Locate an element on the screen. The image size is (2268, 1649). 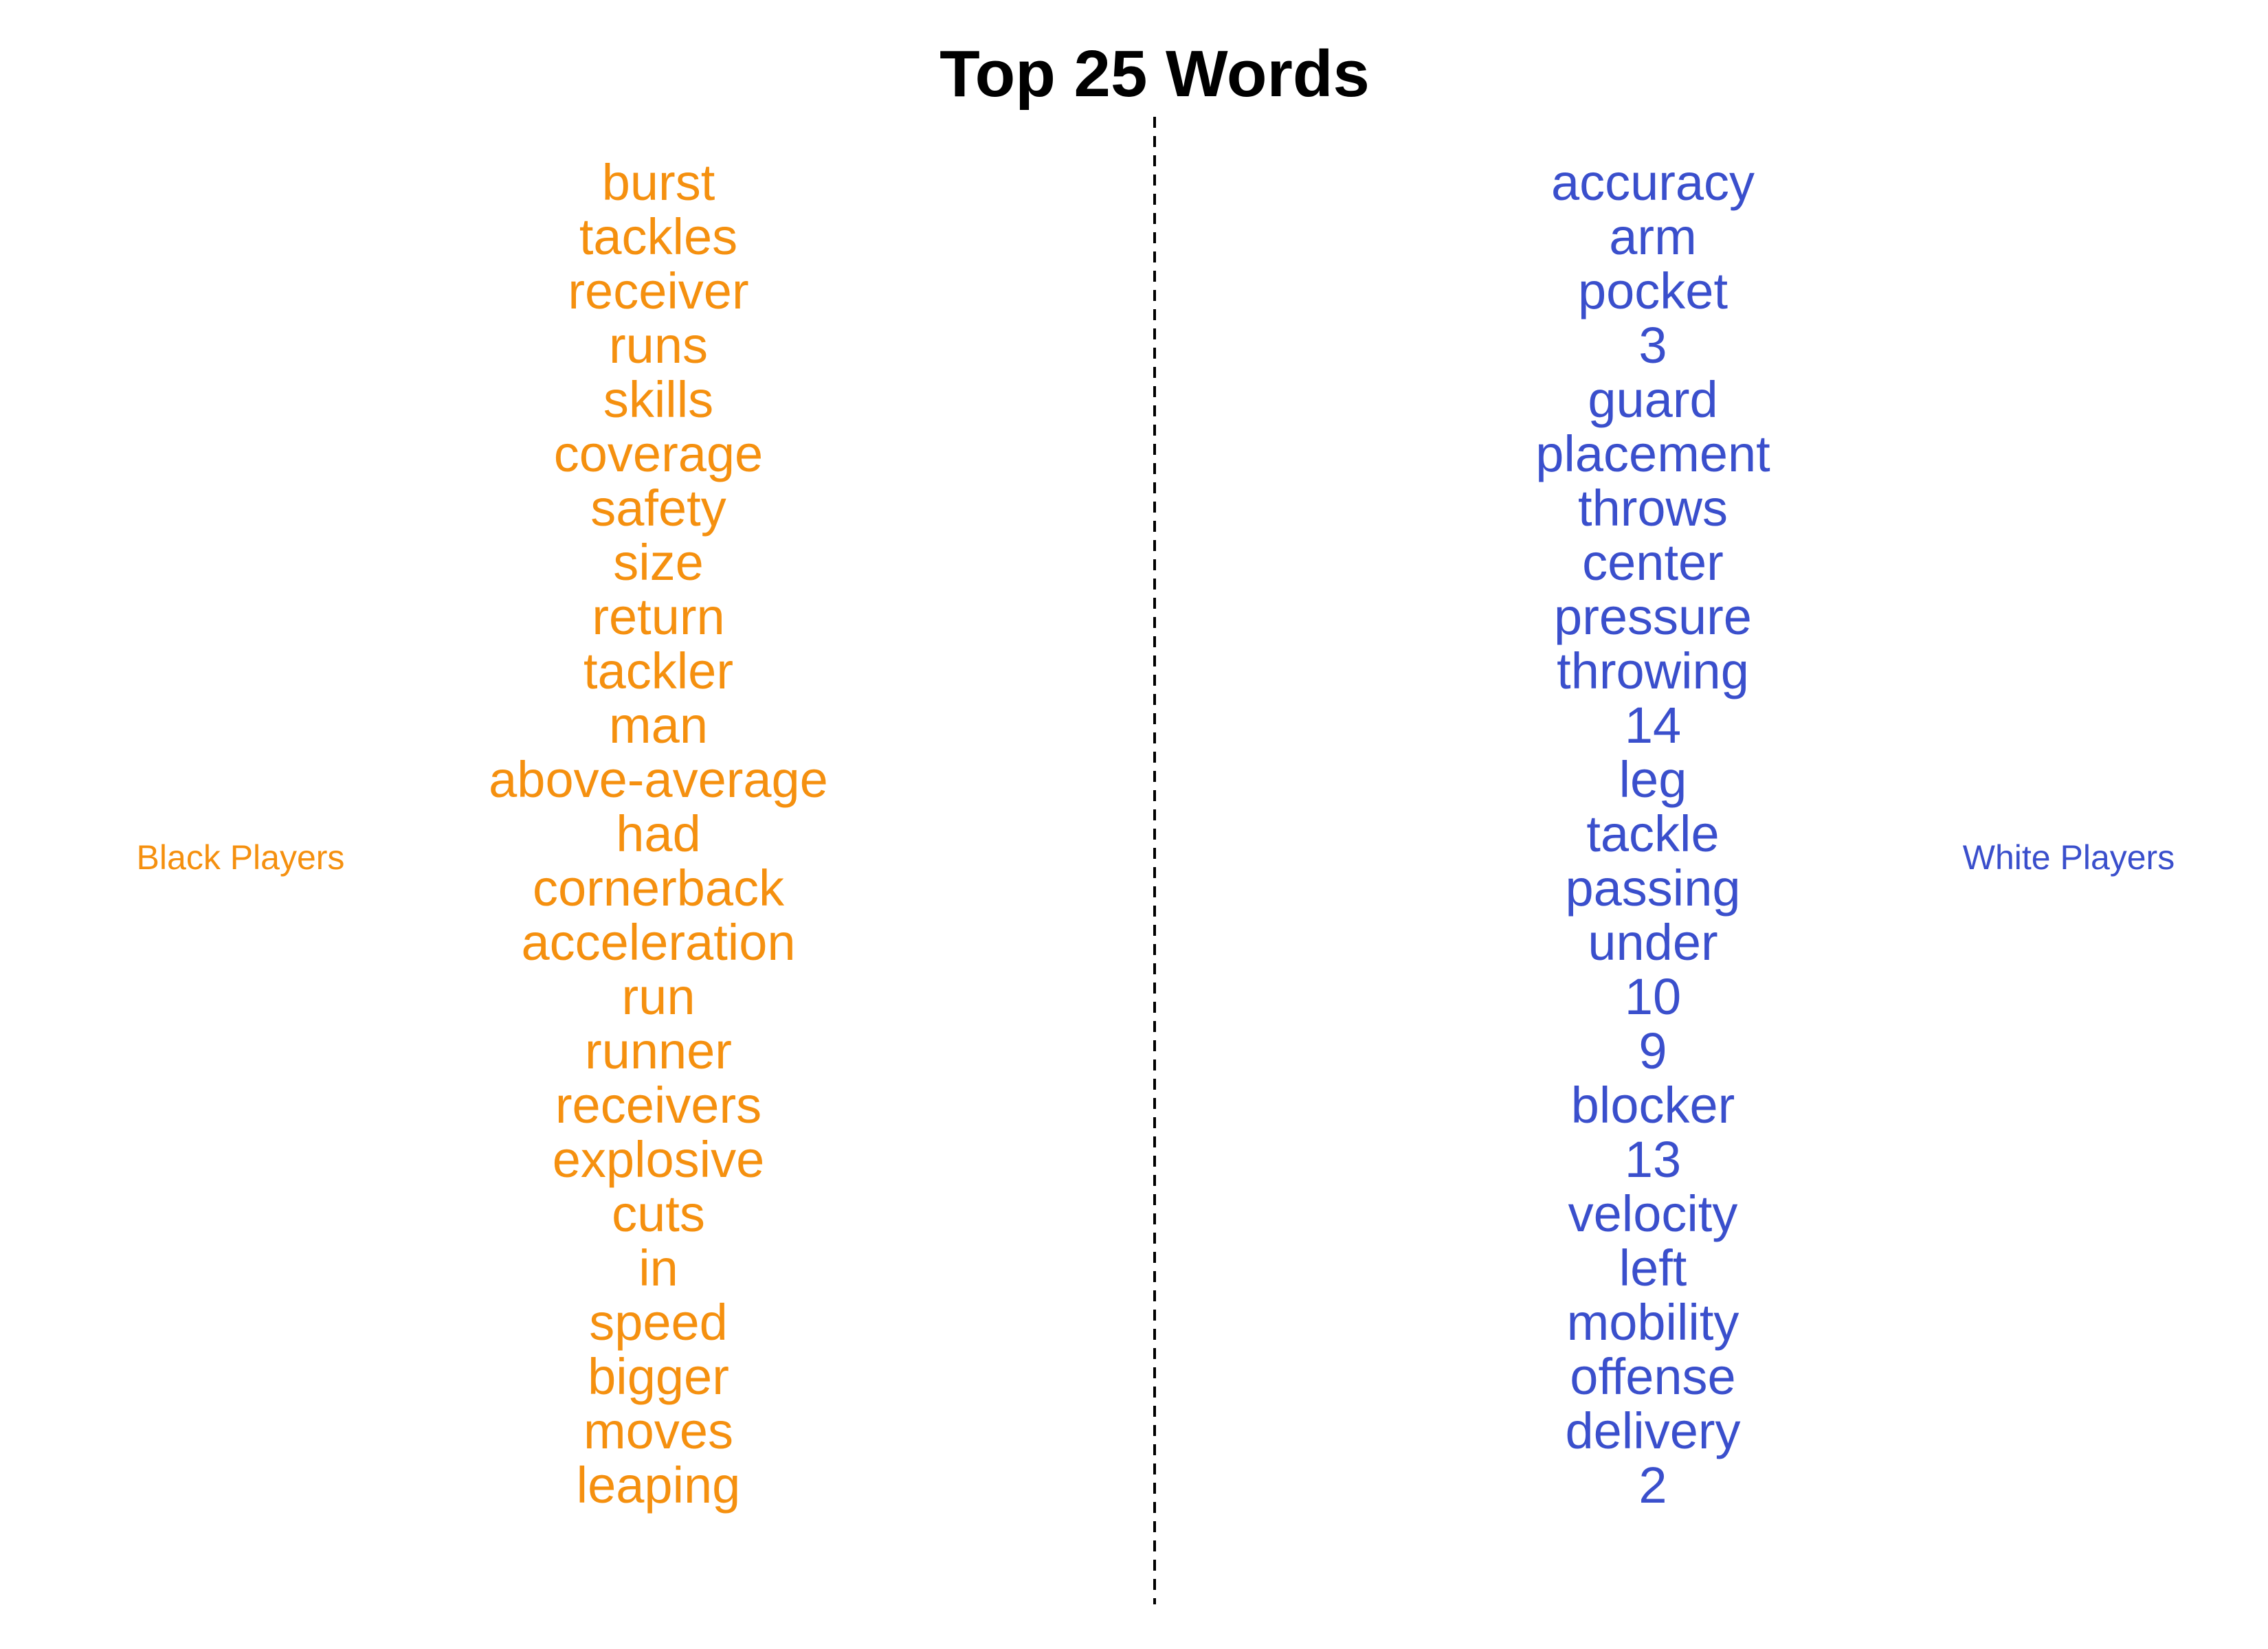
black-word-6: coverage is located at coordinates (658, 453).